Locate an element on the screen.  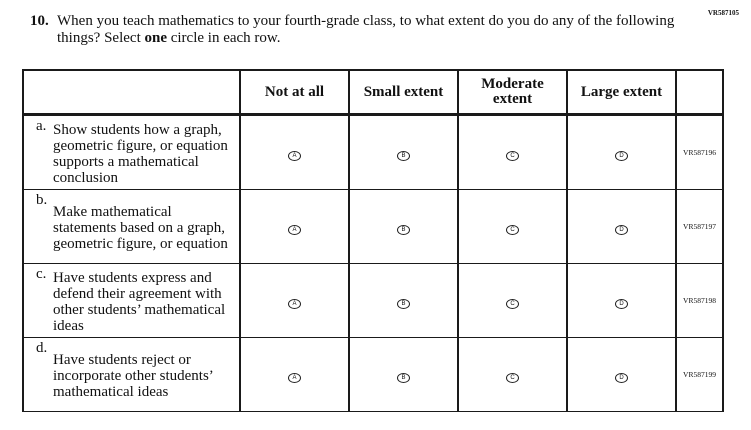
item-code: VR587199 is located at coordinates (699, 374).